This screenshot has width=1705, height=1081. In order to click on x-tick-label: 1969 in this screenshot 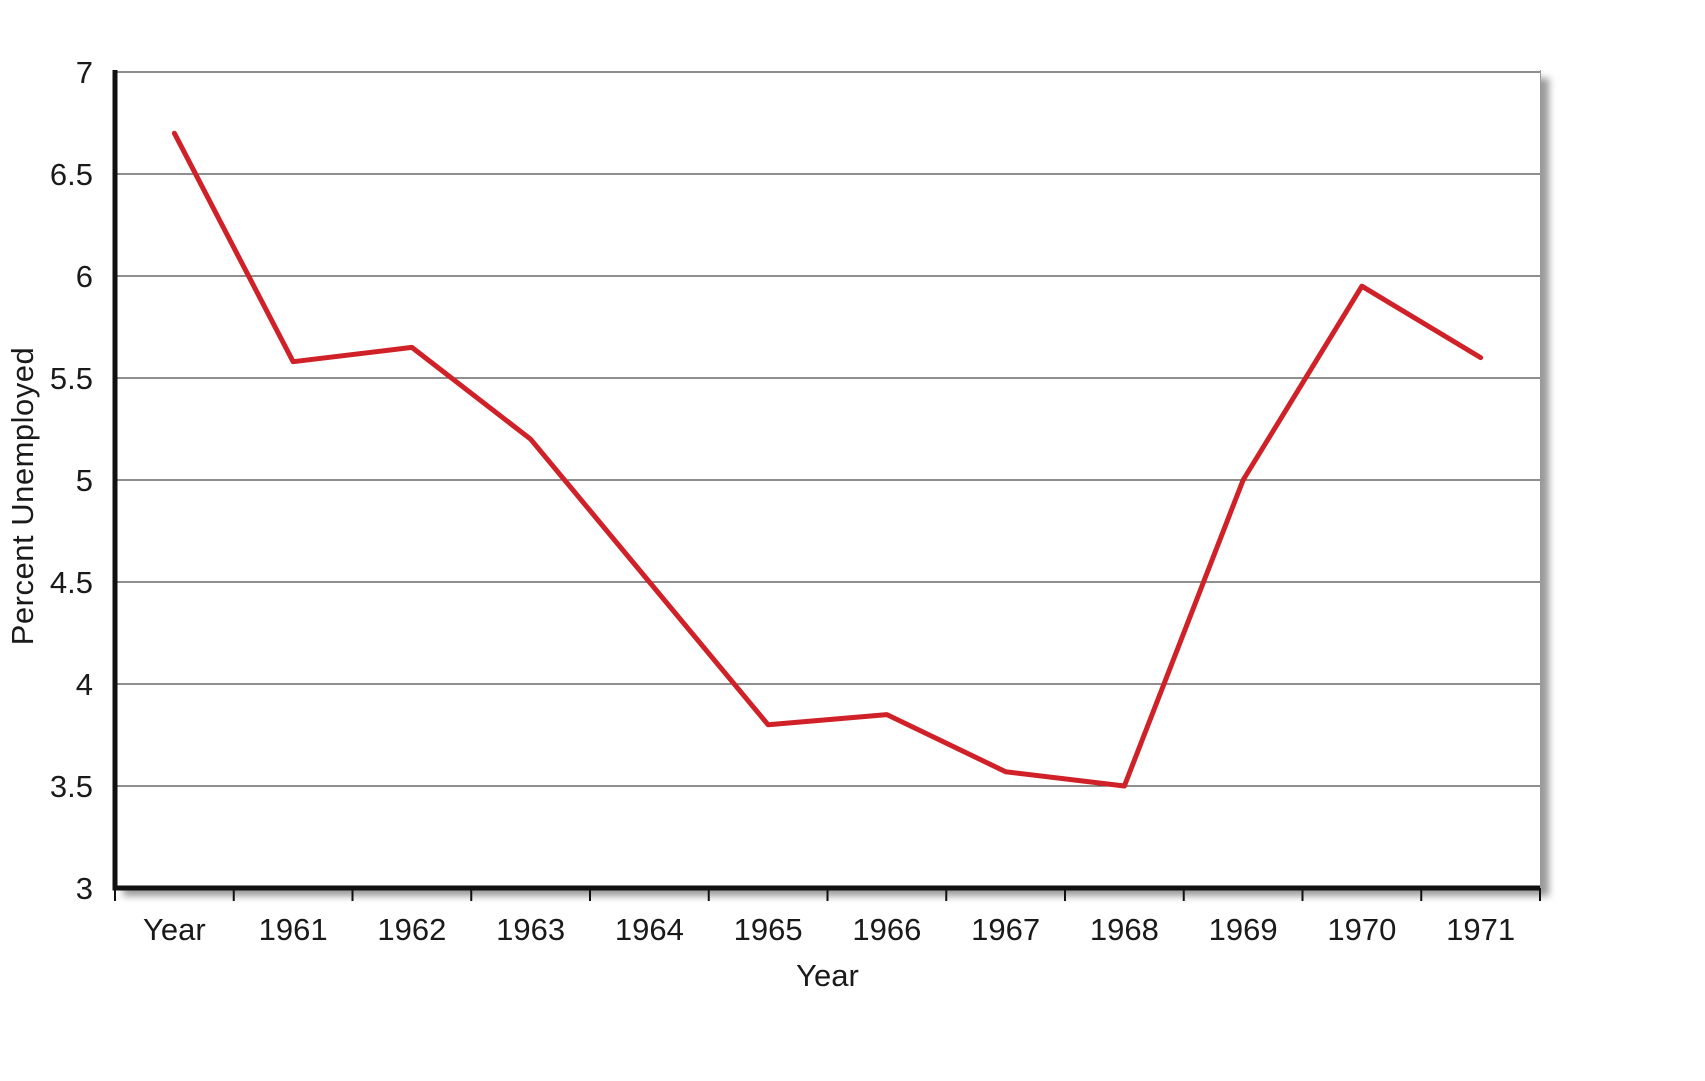, I will do `click(1243, 929)`.